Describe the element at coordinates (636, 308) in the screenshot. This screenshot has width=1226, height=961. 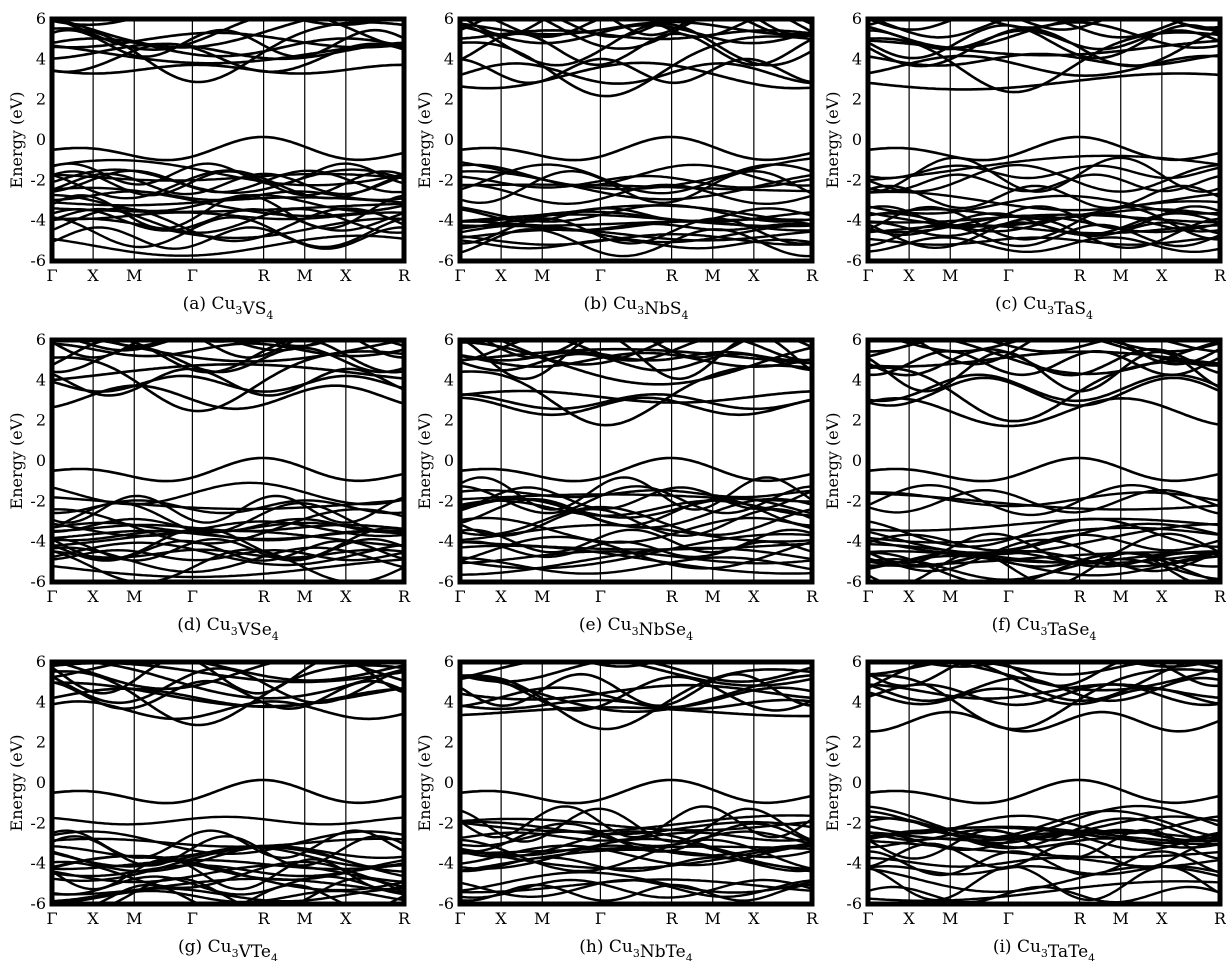
I see `panel-caption: (b) Cu3NbS4` at that location.